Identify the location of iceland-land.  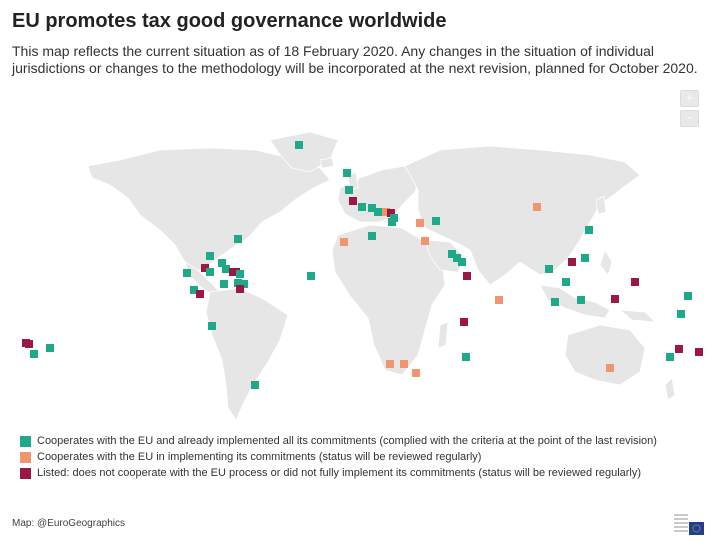
(327, 163).